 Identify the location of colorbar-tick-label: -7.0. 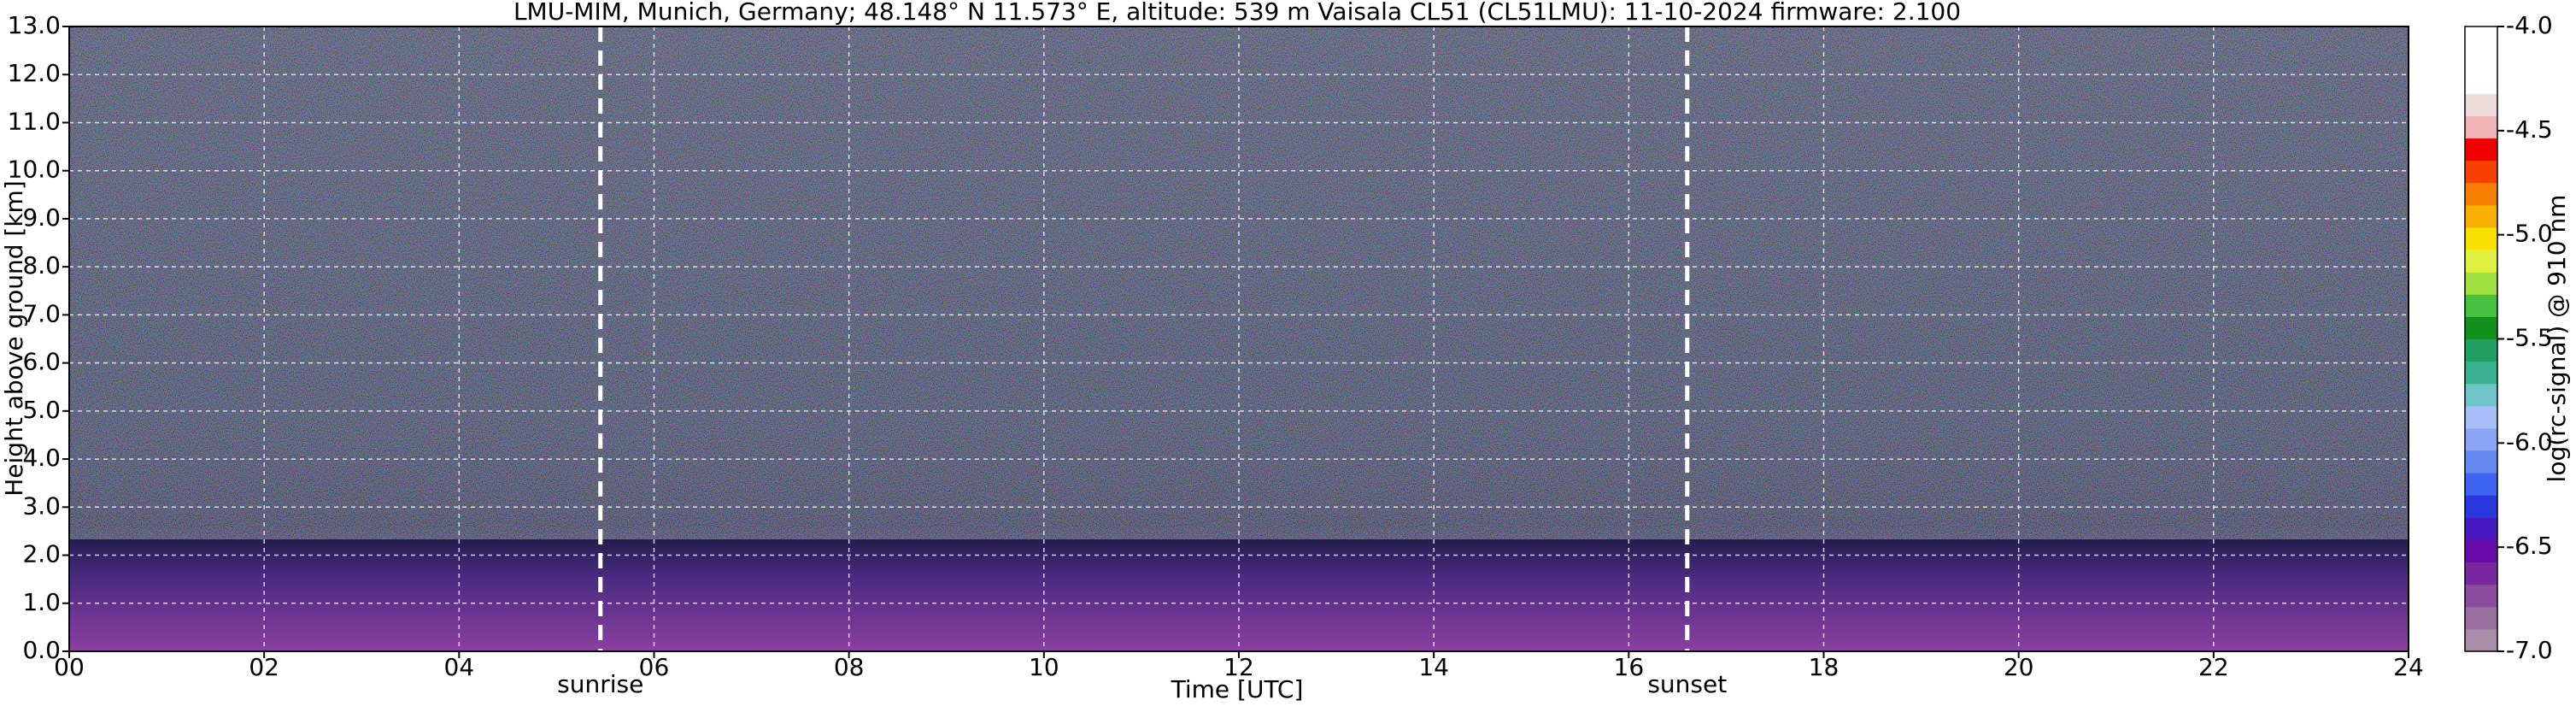
(2529, 650).